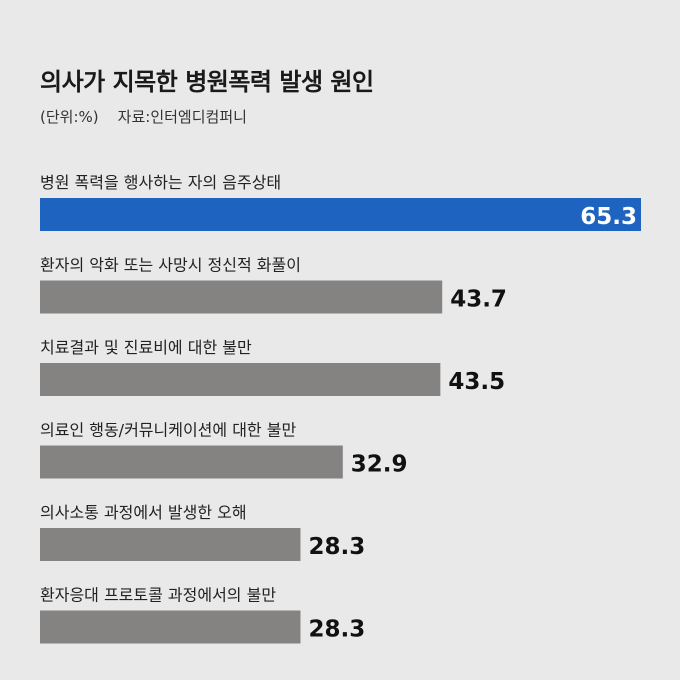  I want to click on value-label: 32.9, so click(379, 465).